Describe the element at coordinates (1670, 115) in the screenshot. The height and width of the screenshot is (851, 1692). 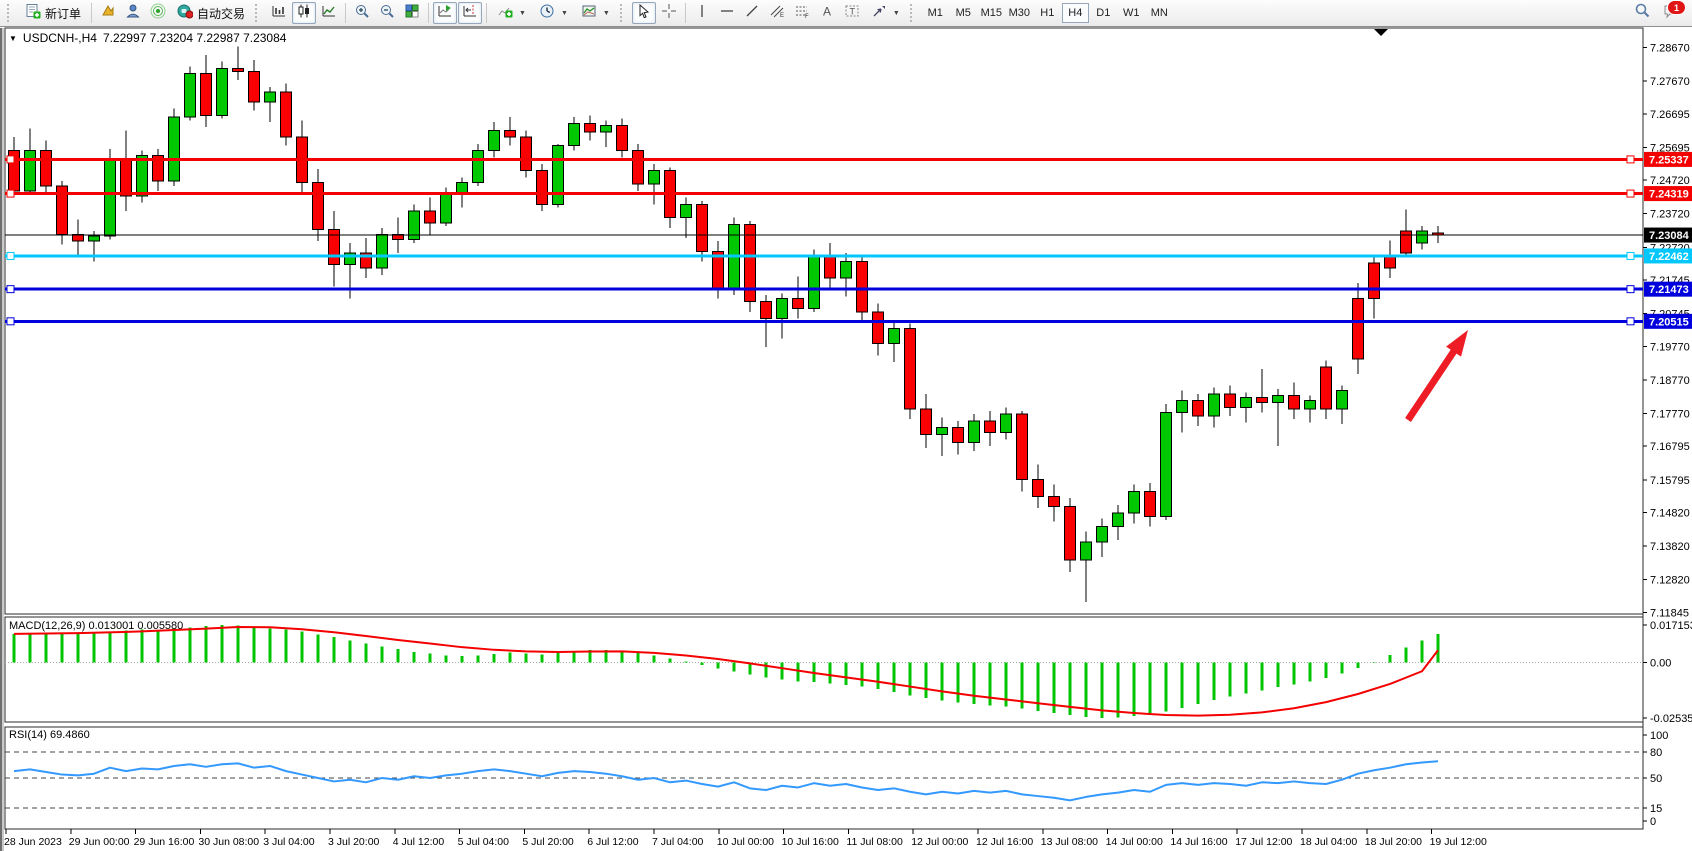
I see `svg-text: 7.26695` at that location.